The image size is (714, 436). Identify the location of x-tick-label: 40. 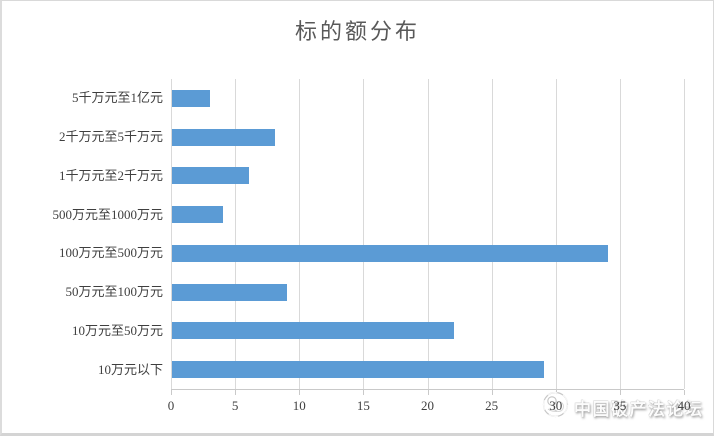
(684, 405).